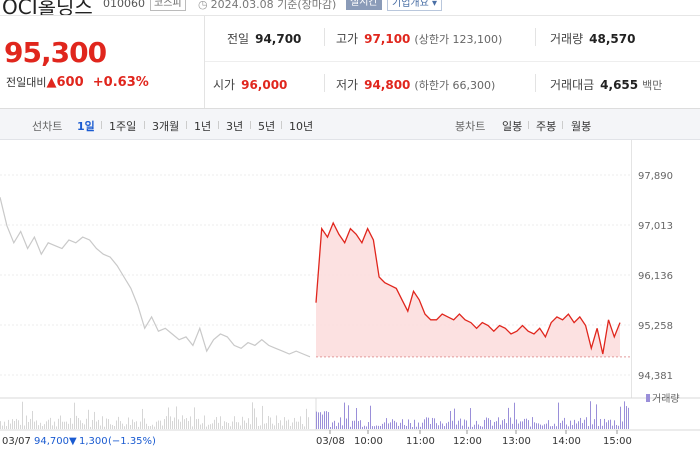  What do you see at coordinates (301, 126) in the screenshot?
I see `tab-10y: 10년` at bounding box center [301, 126].